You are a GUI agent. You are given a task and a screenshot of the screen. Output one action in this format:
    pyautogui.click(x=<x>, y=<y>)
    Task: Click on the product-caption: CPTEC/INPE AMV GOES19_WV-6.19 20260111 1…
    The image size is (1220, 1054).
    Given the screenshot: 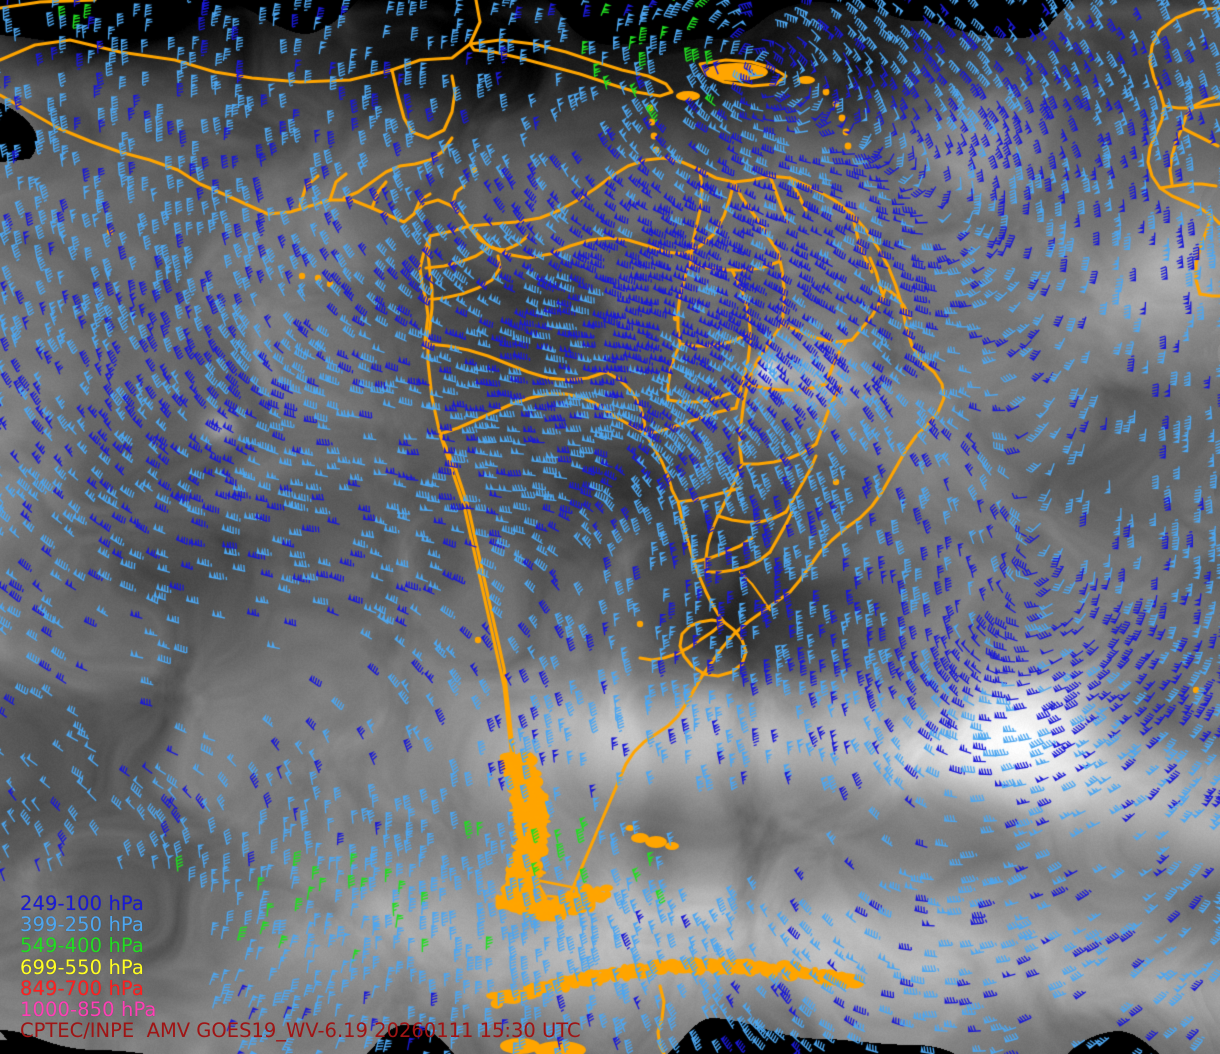 What is the action you would take?
    pyautogui.click(x=300, y=1030)
    